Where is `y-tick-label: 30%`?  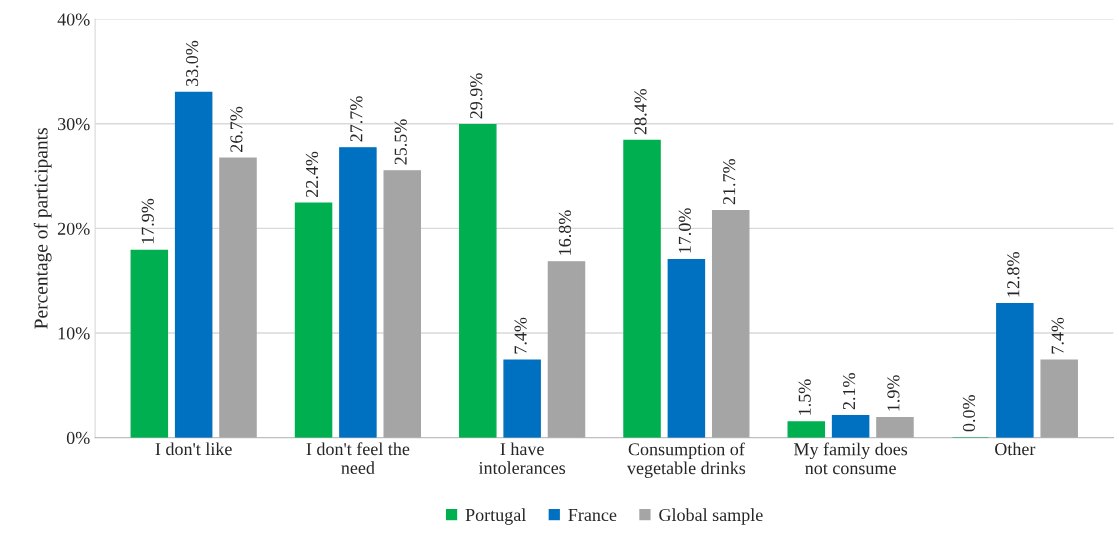 y-tick-label: 30% is located at coordinates (74, 124).